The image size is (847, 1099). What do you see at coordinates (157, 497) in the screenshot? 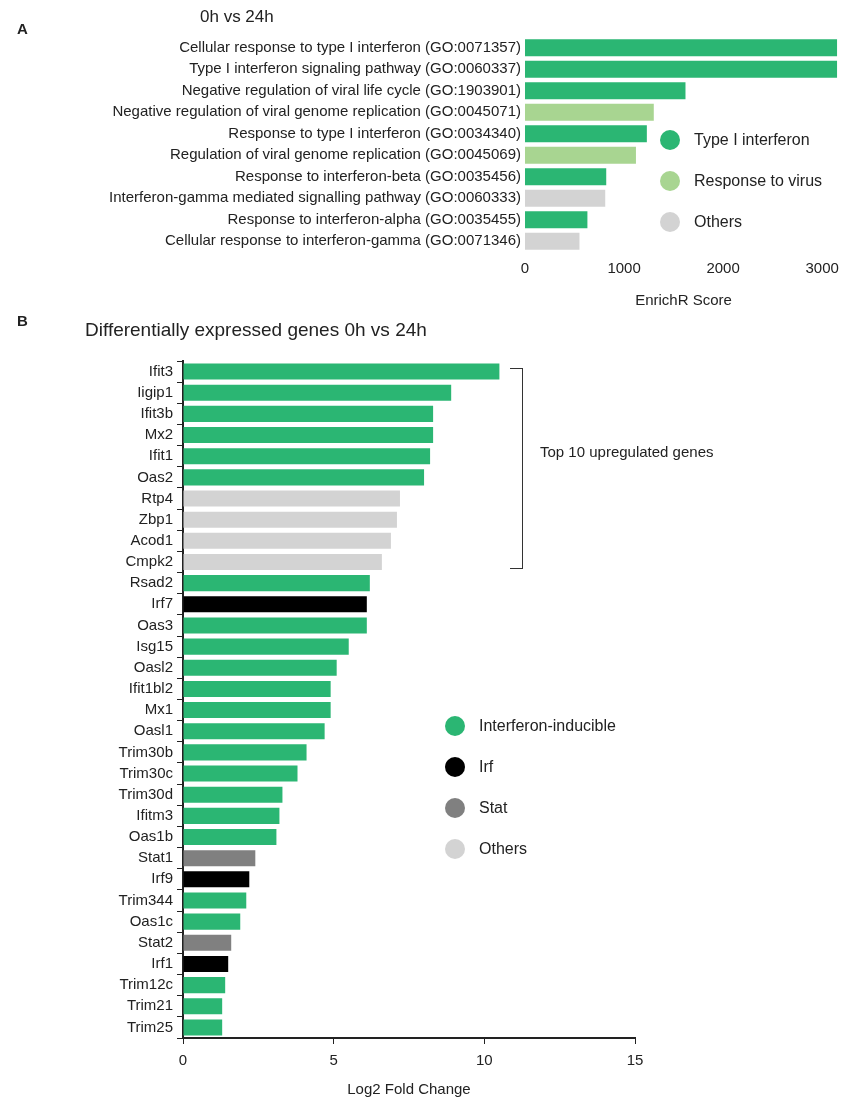
I see `y-tick-label: Rtp4` at bounding box center [157, 497].